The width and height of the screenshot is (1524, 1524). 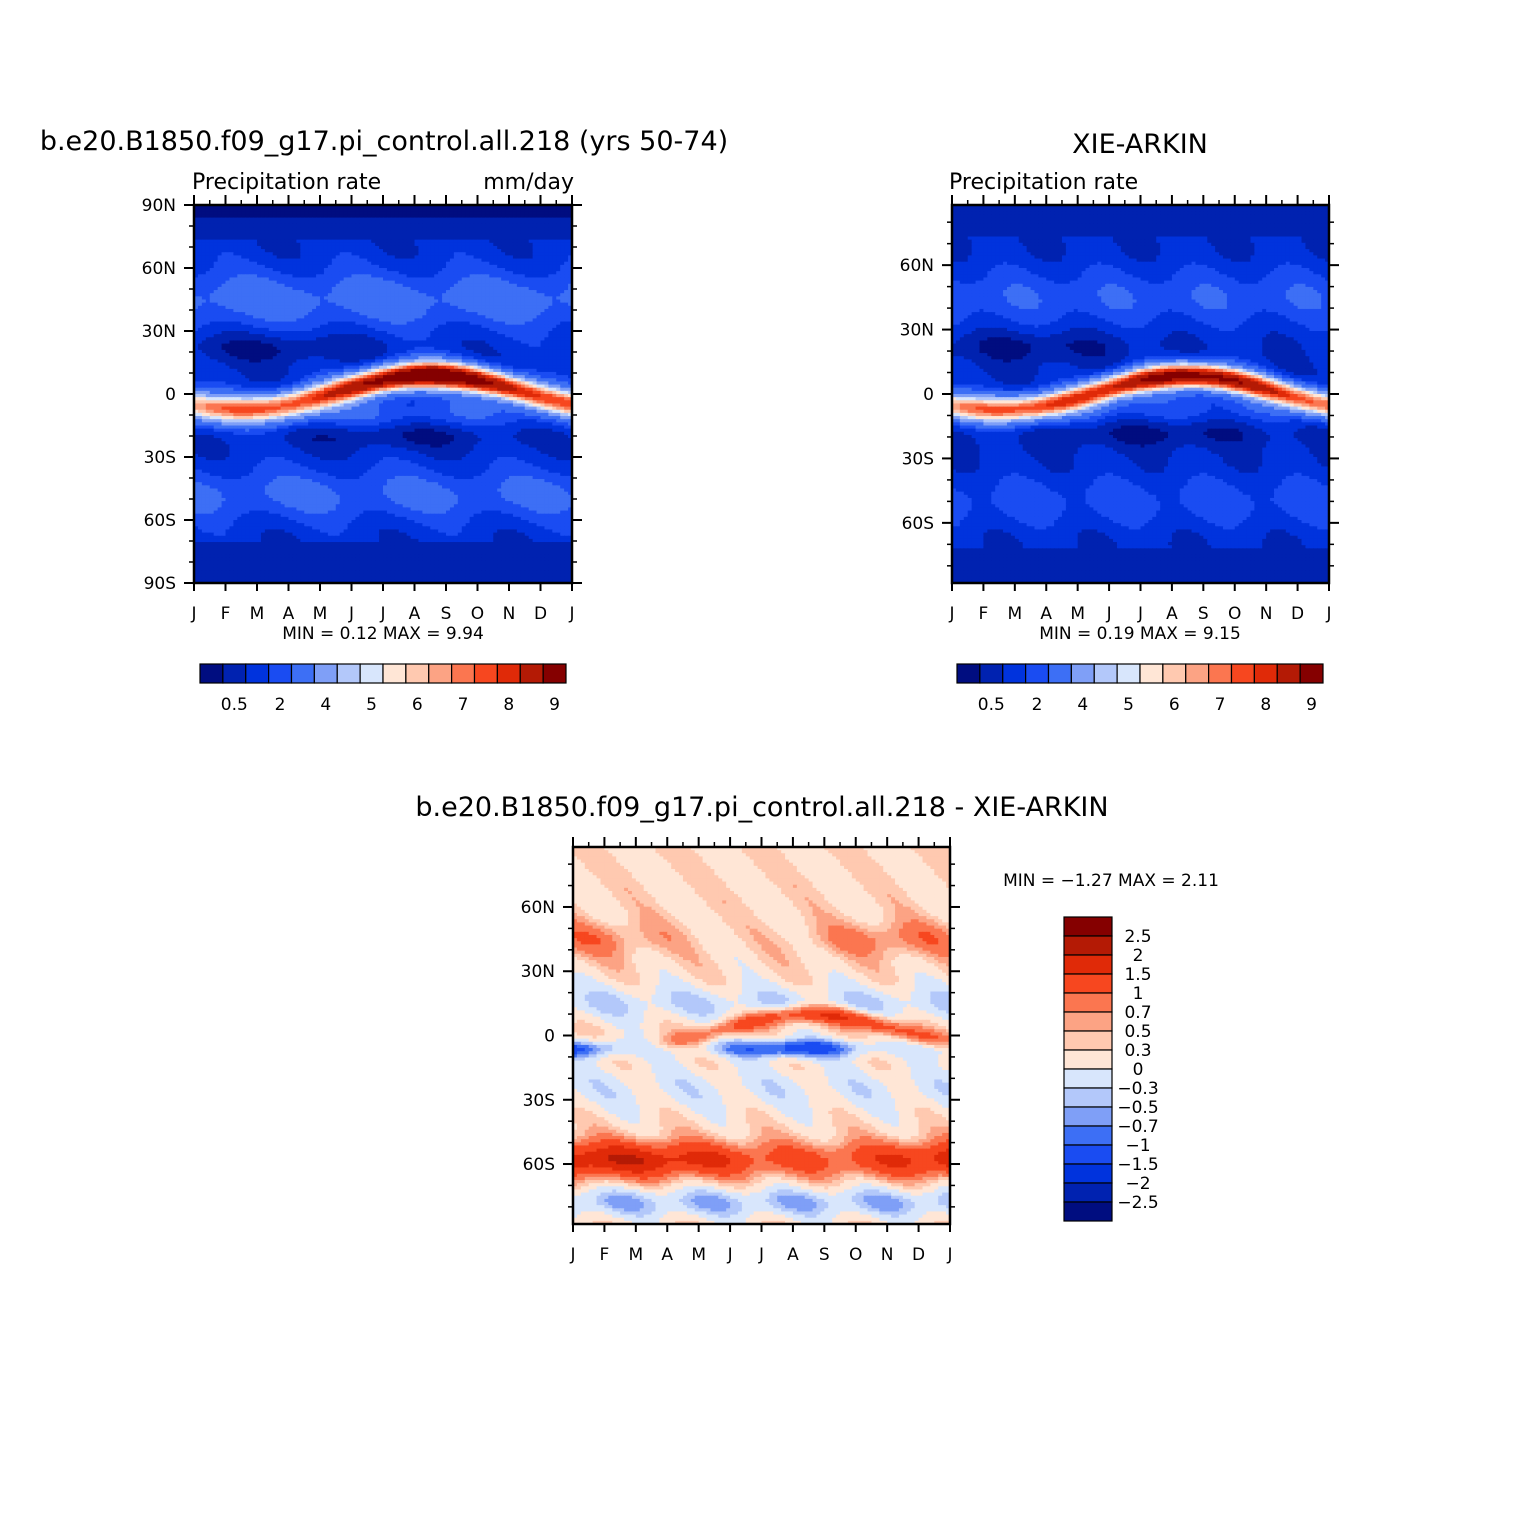 I want to click on y-tick-label: 90S, so click(x=160, y=584).